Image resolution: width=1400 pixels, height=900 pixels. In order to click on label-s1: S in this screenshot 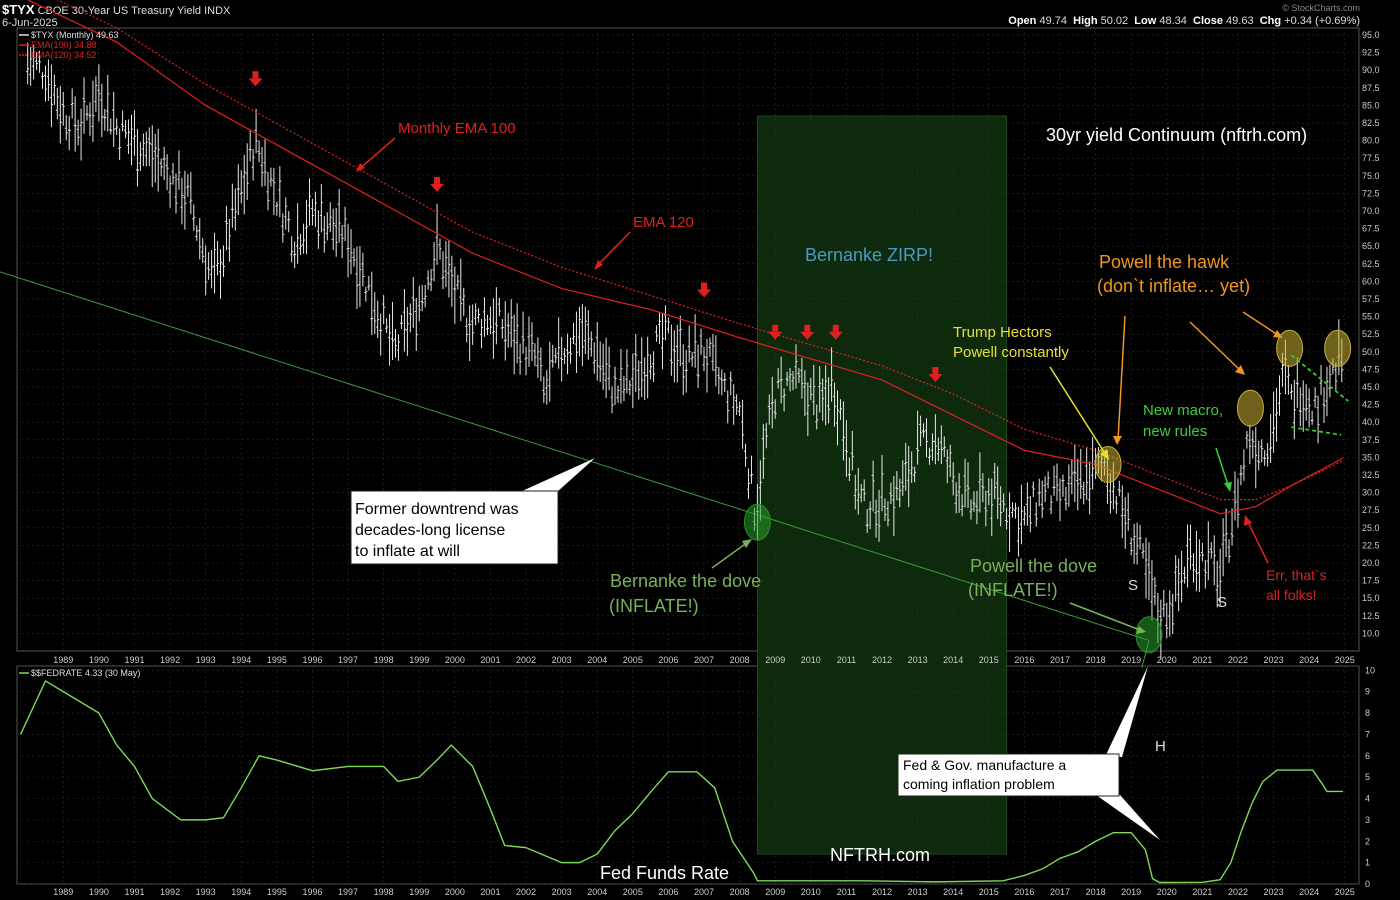, I will do `click(1133, 585)`.